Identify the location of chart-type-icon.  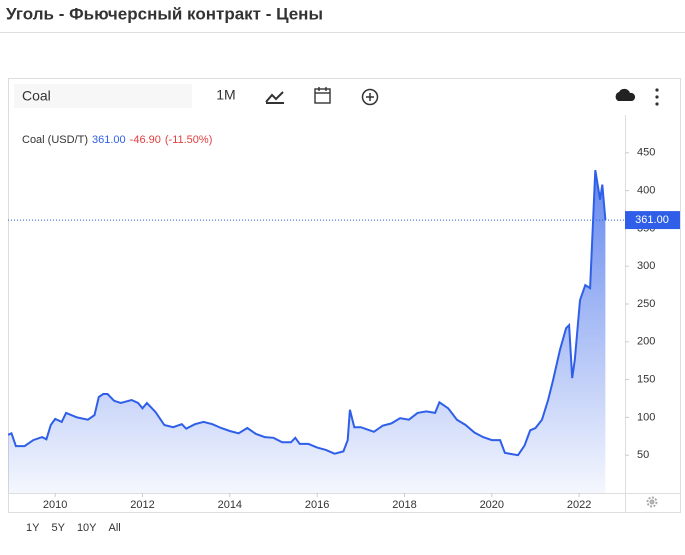
(274, 97).